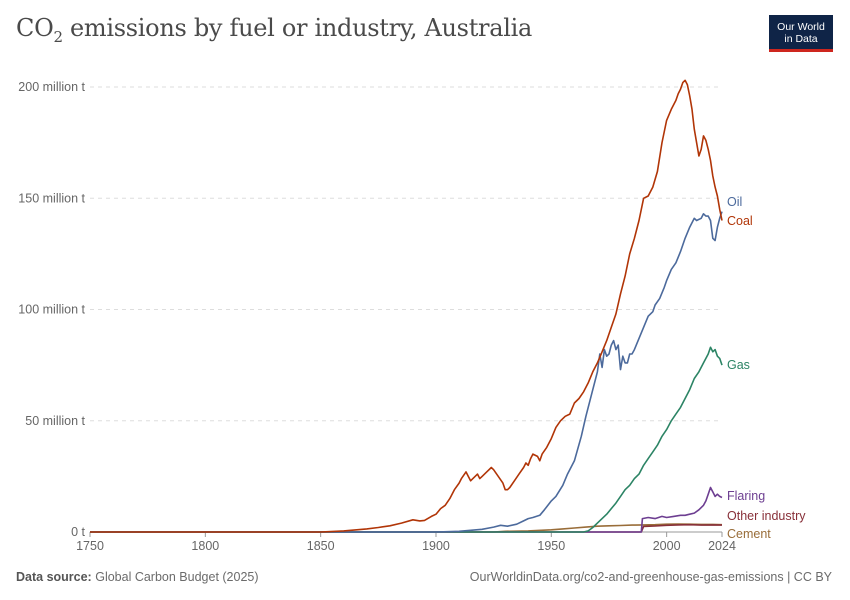 The height and width of the screenshot is (600, 850). I want to click on legend-label-other-industry: Other industry, so click(766, 516).